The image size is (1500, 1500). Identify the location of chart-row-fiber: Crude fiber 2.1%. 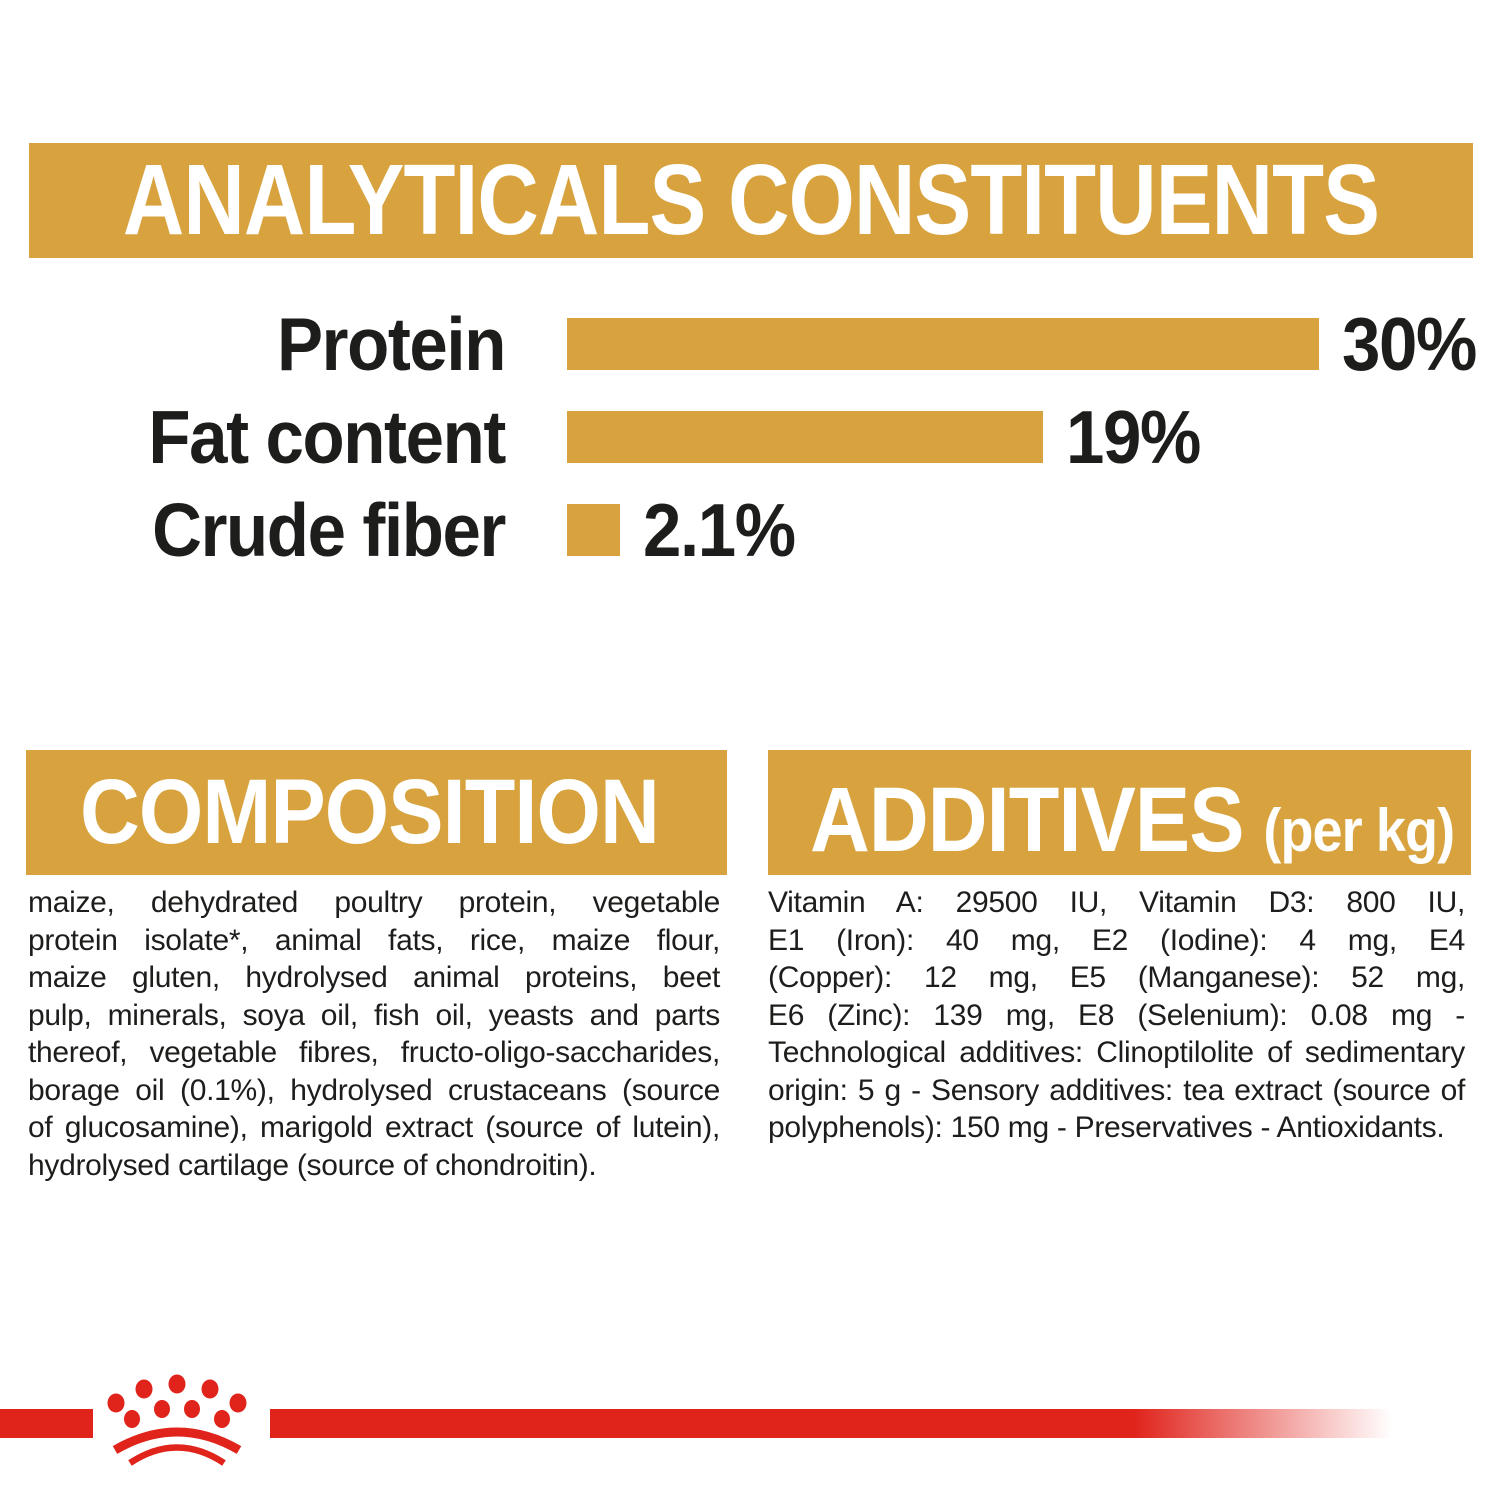
(775, 530).